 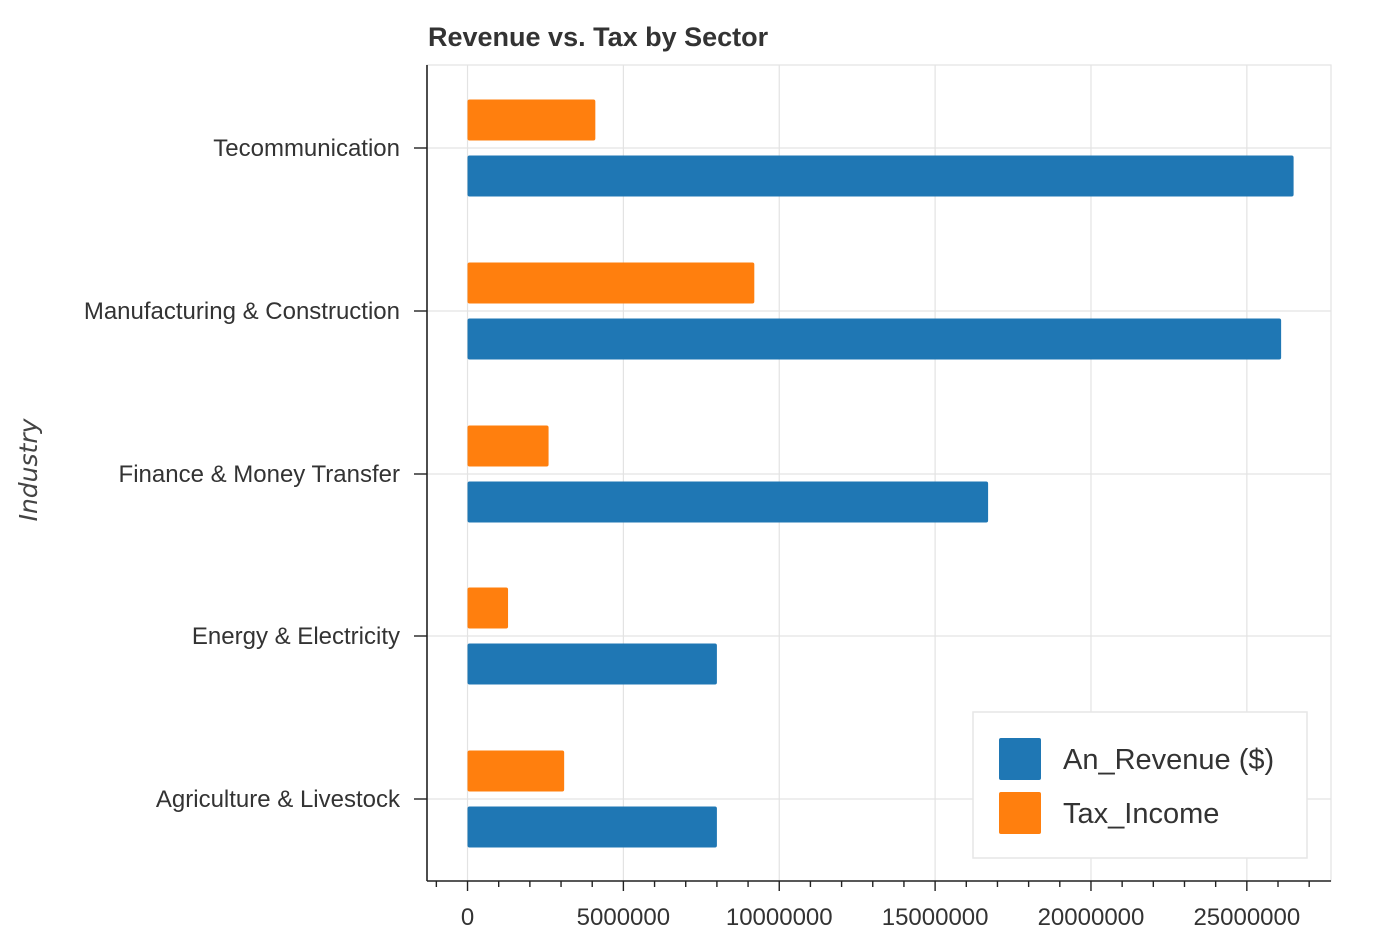 What do you see at coordinates (508, 446) in the screenshot?
I see `bar-tax-finance-money-transfer` at bounding box center [508, 446].